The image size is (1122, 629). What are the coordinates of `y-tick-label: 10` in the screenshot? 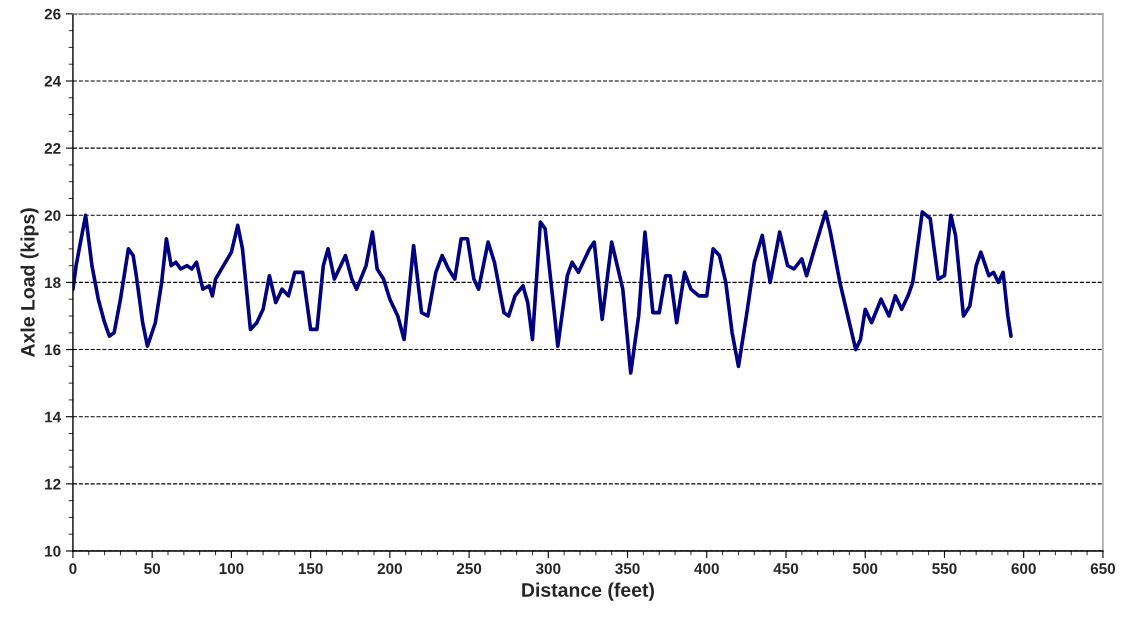 It's located at (53, 551).